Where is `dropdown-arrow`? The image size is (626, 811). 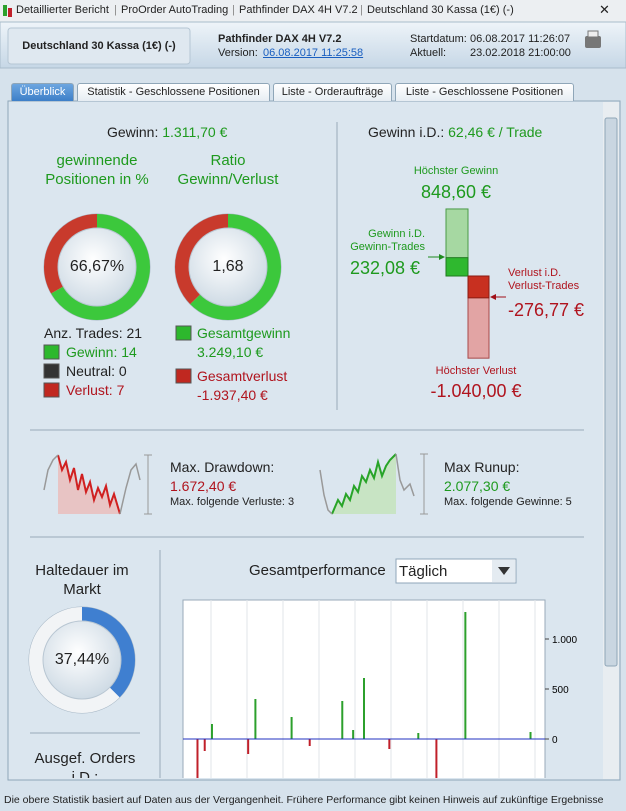
dropdown-arrow is located at coordinates (504, 571).